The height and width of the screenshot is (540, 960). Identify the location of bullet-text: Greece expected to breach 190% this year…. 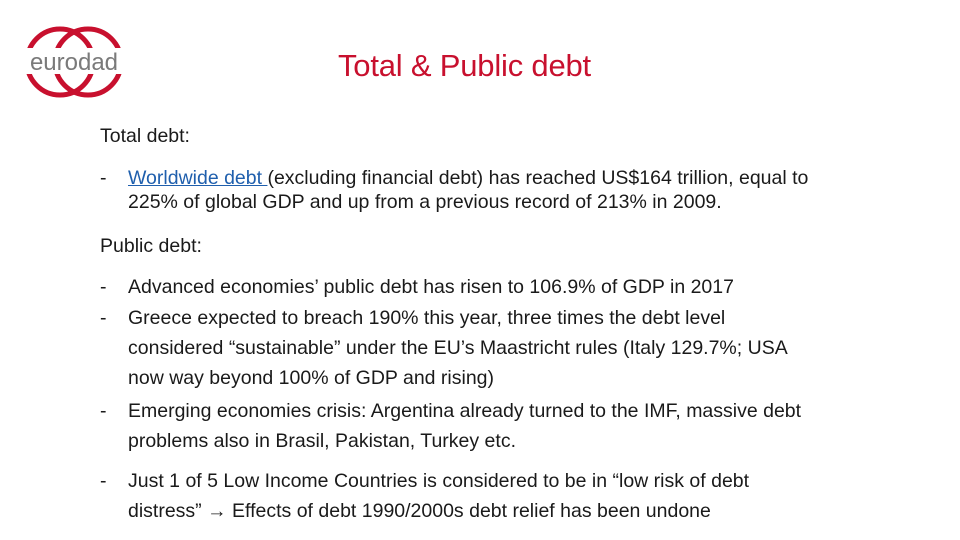
(523, 348).